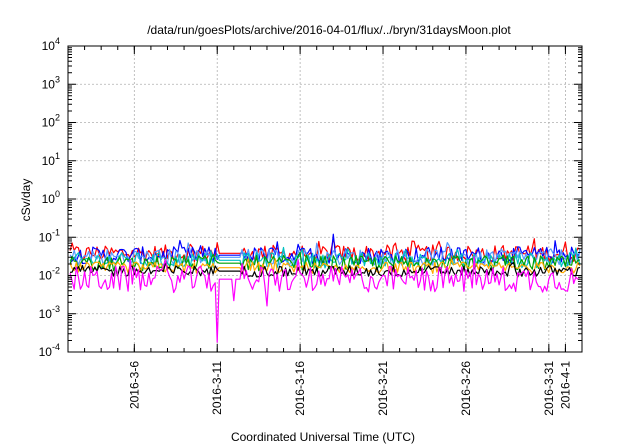  I want to click on x-tick-label: 2016-3-31, so click(549, 388).